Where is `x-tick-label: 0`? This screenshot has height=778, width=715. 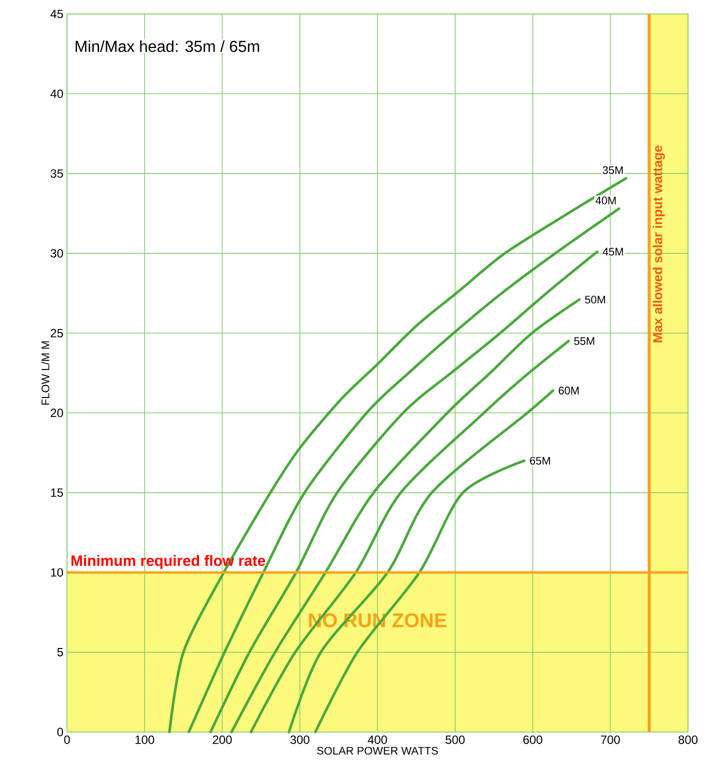
x-tick-label: 0 is located at coordinates (67, 740).